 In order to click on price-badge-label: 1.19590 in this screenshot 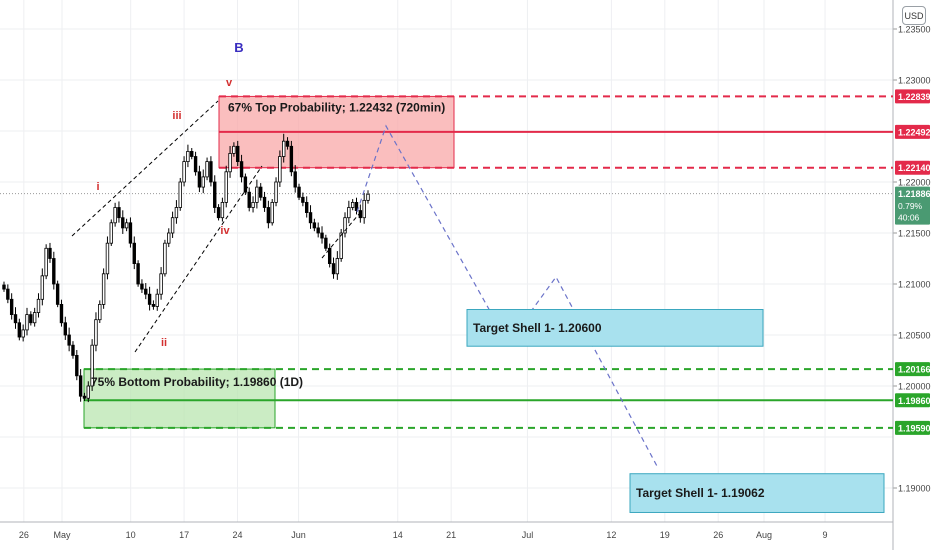, I will do `click(914, 428)`.